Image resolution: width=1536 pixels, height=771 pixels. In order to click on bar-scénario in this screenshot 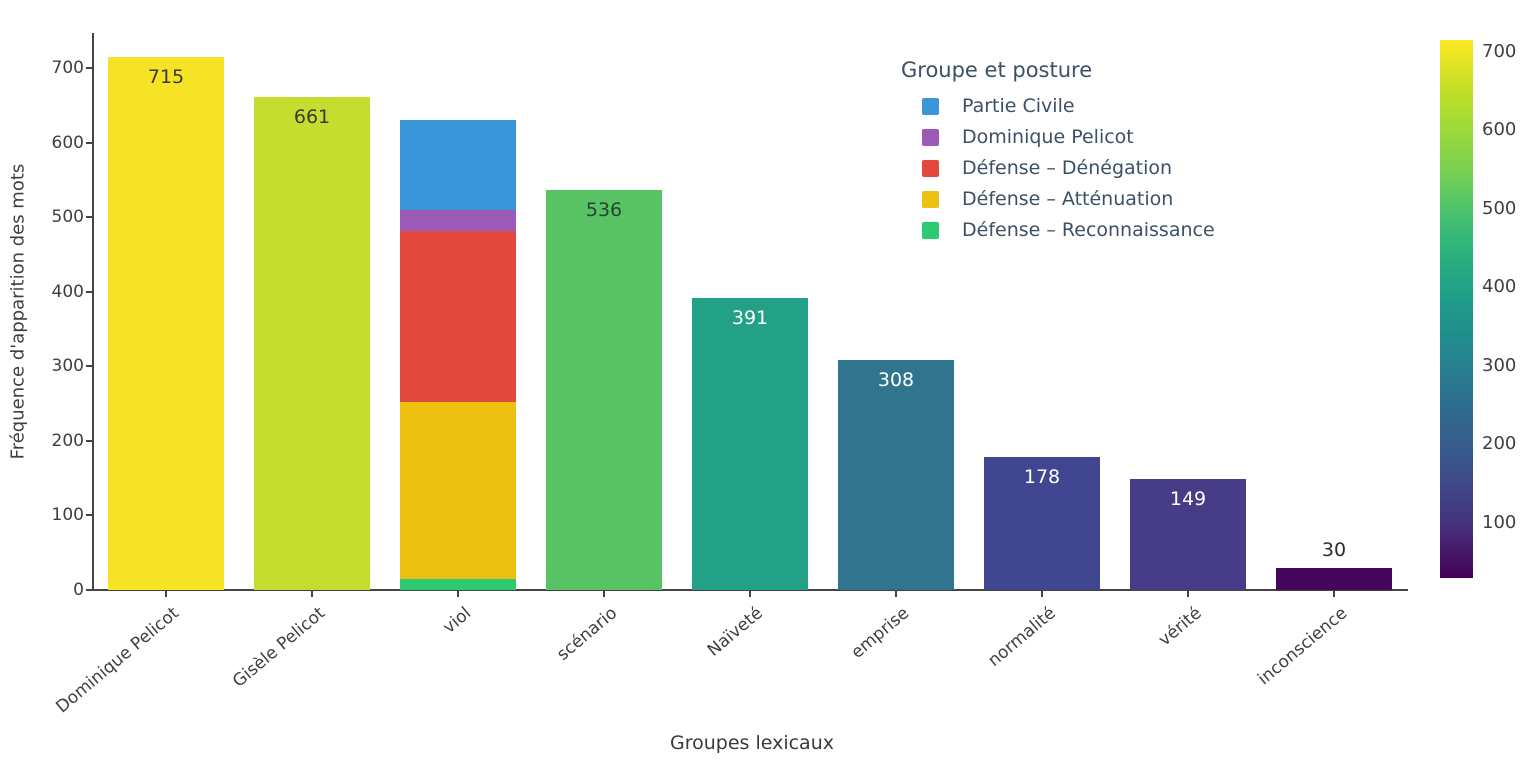, I will do `click(604, 390)`.